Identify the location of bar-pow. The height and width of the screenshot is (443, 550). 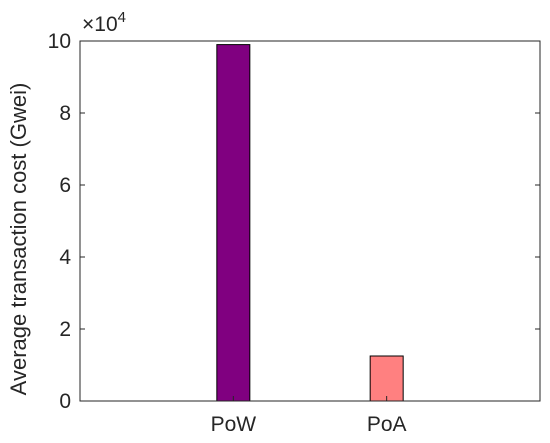
(233, 223).